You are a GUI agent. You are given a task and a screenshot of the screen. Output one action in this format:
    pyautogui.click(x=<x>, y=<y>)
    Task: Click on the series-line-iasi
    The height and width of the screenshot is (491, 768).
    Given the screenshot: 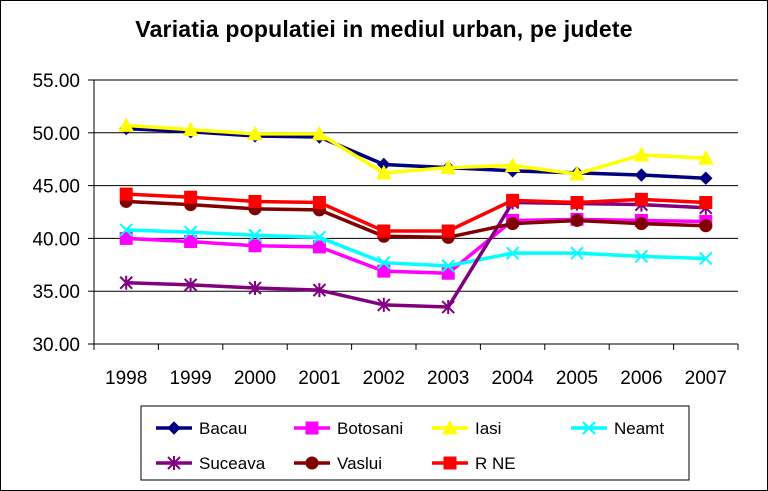 What is the action you would take?
    pyautogui.click(x=416, y=149)
    